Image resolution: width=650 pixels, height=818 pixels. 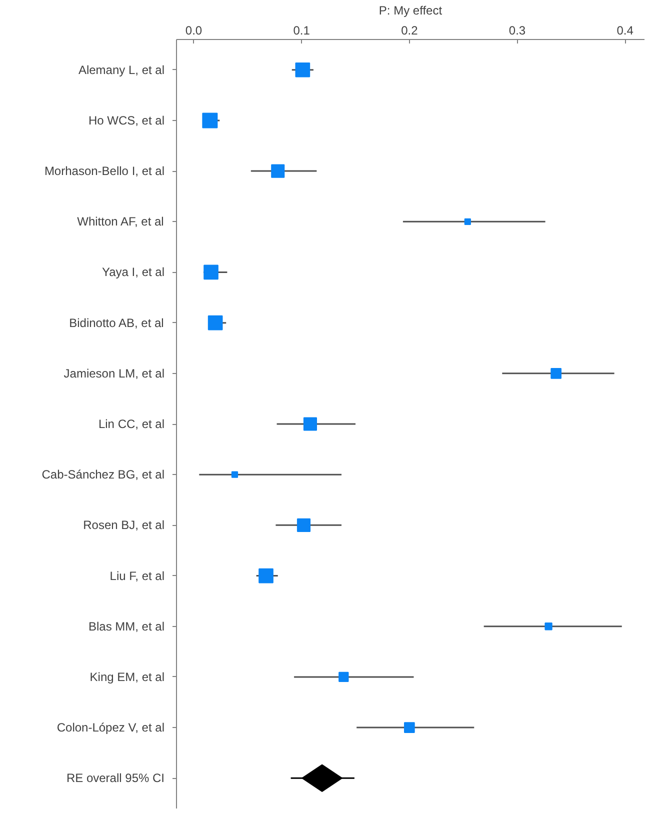 I want to click on x-tick-label: 0.0, so click(x=193, y=31).